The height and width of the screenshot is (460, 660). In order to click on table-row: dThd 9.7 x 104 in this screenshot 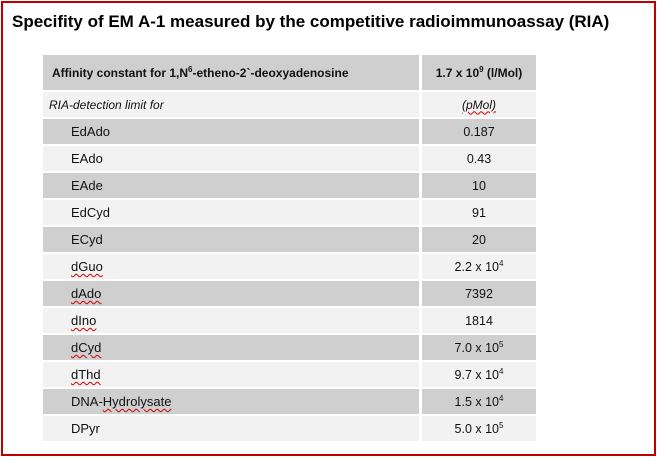, I will do `click(289, 375)`.